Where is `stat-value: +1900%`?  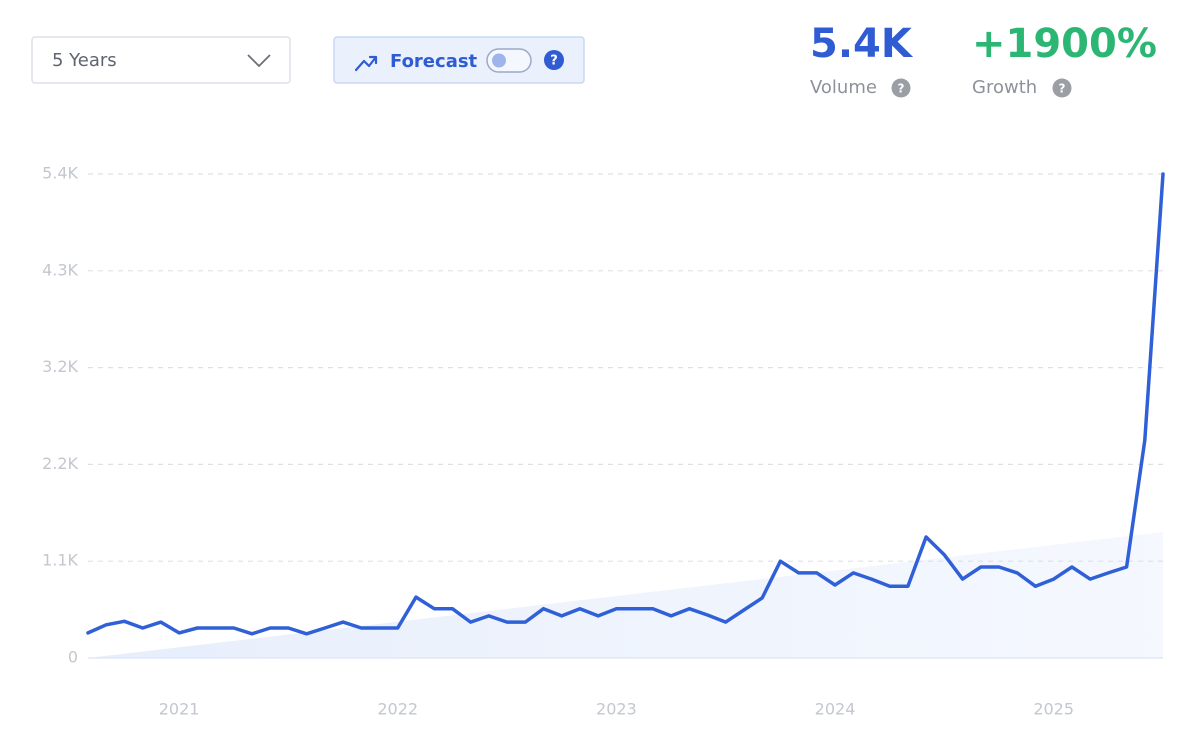 stat-value: +1900% is located at coordinates (1064, 44).